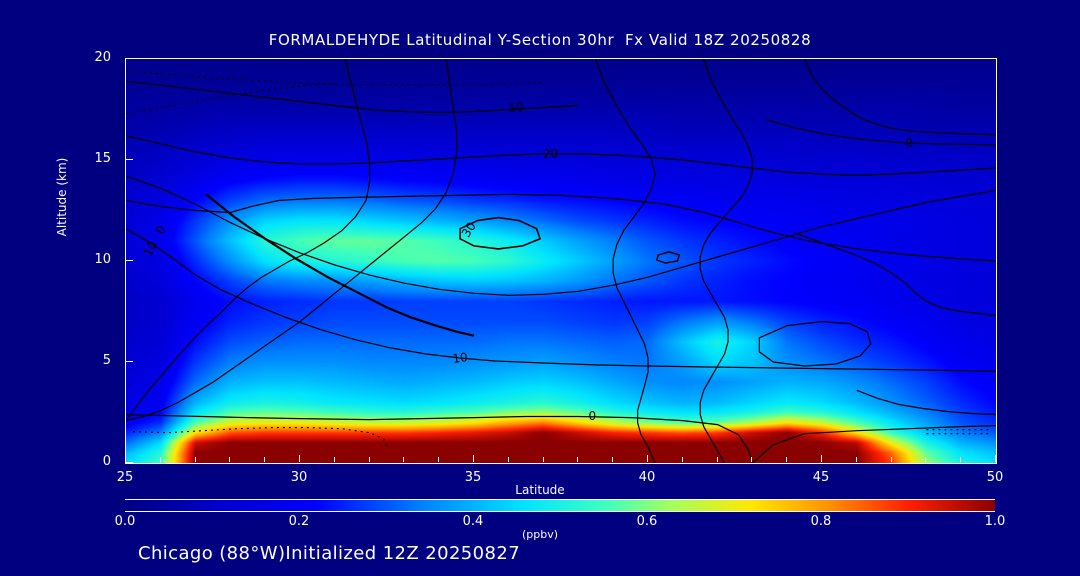 The width and height of the screenshot is (1080, 576). What do you see at coordinates (821, 521) in the screenshot?
I see `colorbar-tick-label: 0.8` at bounding box center [821, 521].